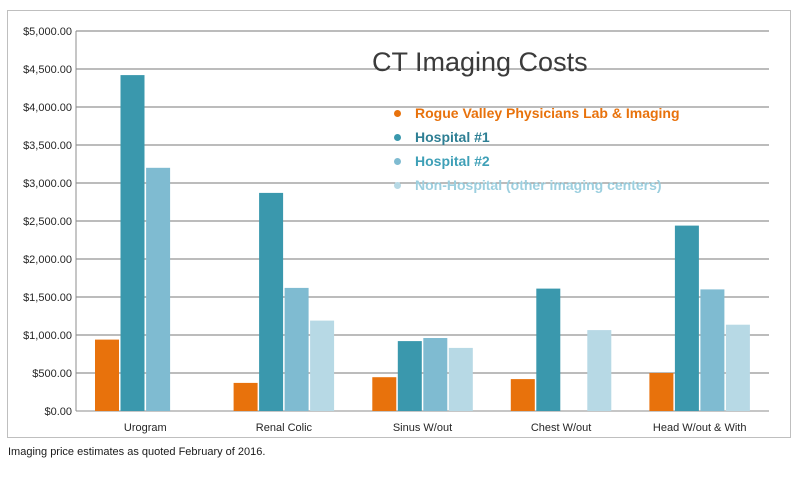  I want to click on legend-label: Hospital #1, so click(452, 137).